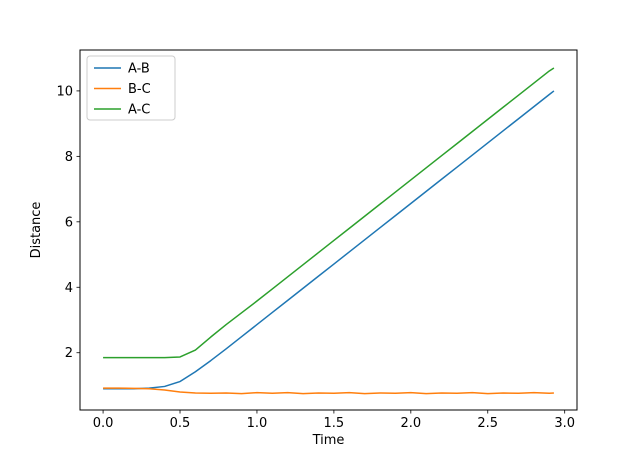 Image resolution: width=640 pixels, height=459 pixels. I want to click on x-tick-label: 1.5, so click(334, 423).